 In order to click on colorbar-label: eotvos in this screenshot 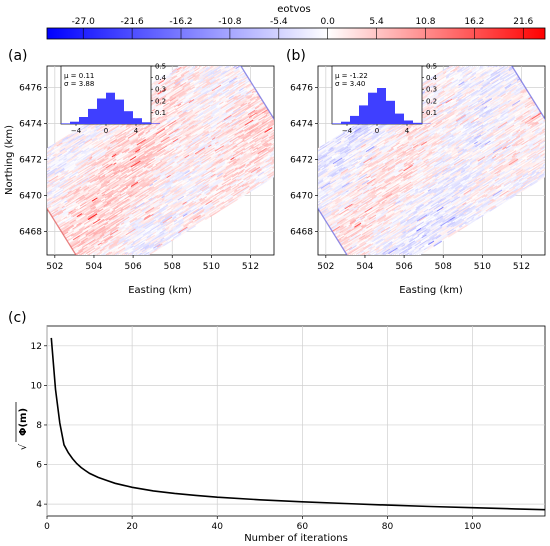, I will do `click(293, 9)`.